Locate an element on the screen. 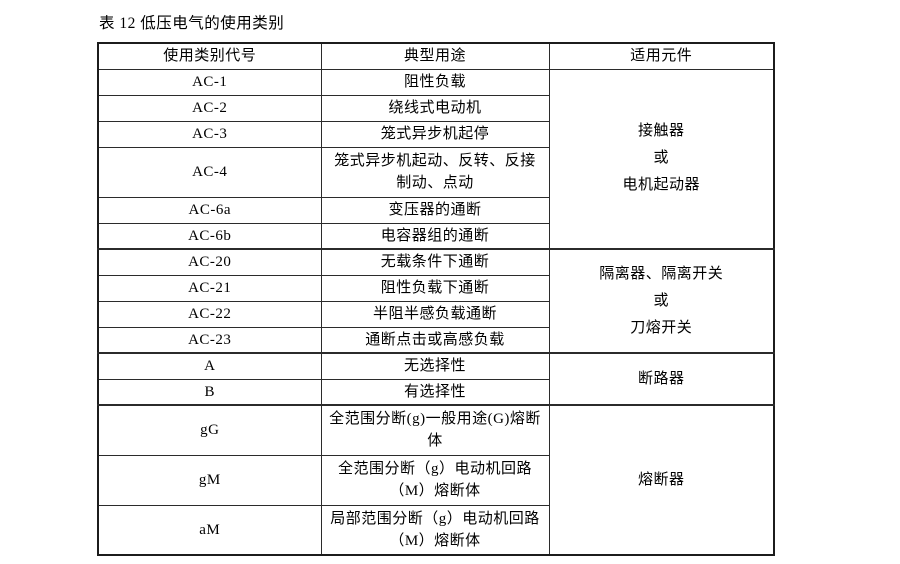  cell-typical-use: 变压器的通断 is located at coordinates (435, 210).